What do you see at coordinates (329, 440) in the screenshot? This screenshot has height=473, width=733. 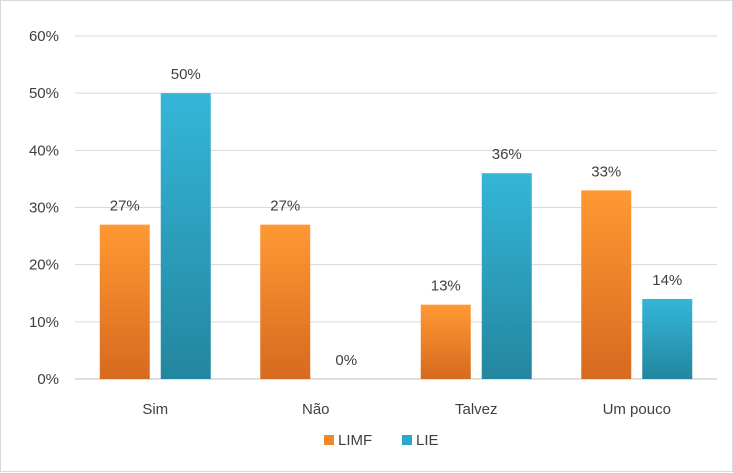 I see `legend-swatch-limf` at bounding box center [329, 440].